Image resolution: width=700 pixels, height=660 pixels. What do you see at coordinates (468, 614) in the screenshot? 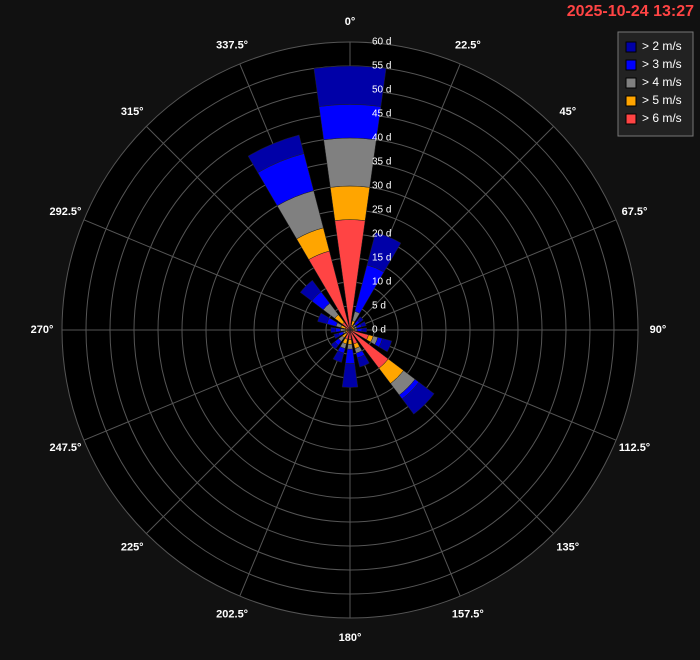
I see `angle-label: 157.5°` at bounding box center [468, 614].